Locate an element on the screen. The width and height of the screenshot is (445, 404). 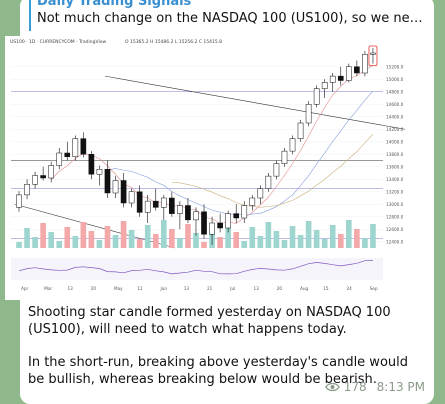
price-tick-label: 13600.0 is located at coordinates (395, 166).